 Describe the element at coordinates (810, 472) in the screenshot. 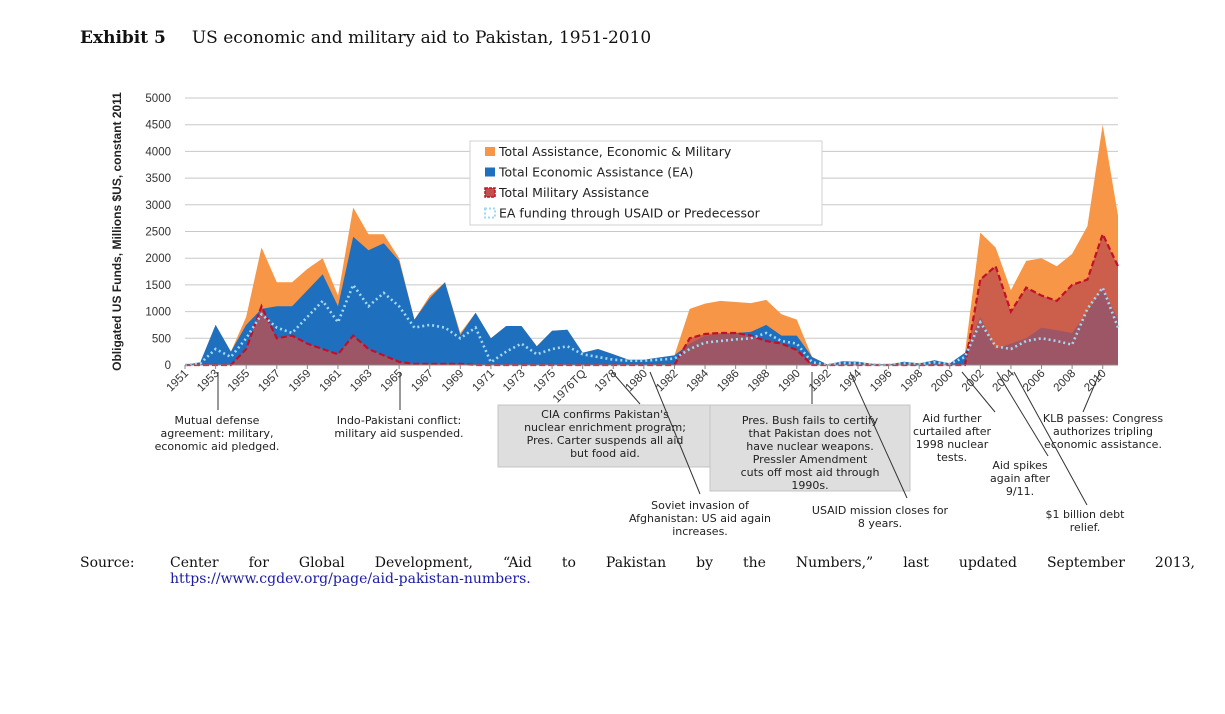

I see `annotation-text: cuts off most aid through` at that location.